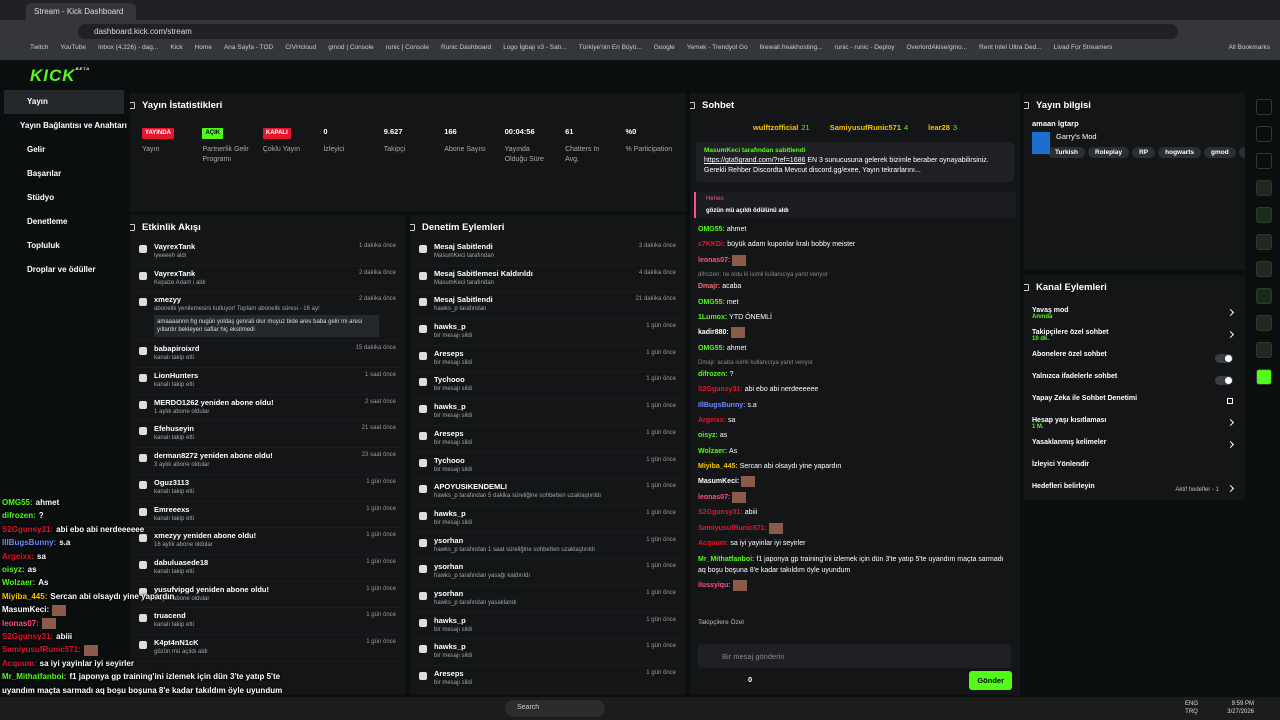 The width and height of the screenshot is (1280, 720). Describe the element at coordinates (548, 386) in the screenshot. I see `feed-row: Tychooo bir mesajı sildi 1 gün önce` at that location.